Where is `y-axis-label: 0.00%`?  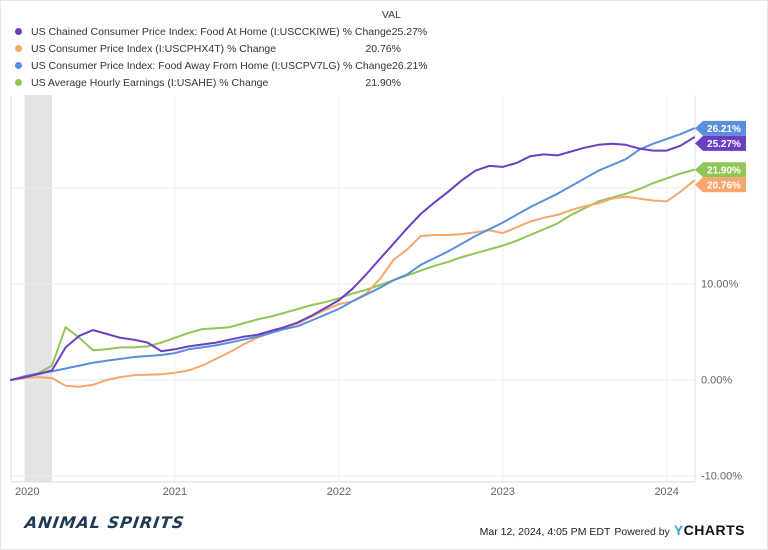
y-axis-label: 0.00% is located at coordinates (716, 381).